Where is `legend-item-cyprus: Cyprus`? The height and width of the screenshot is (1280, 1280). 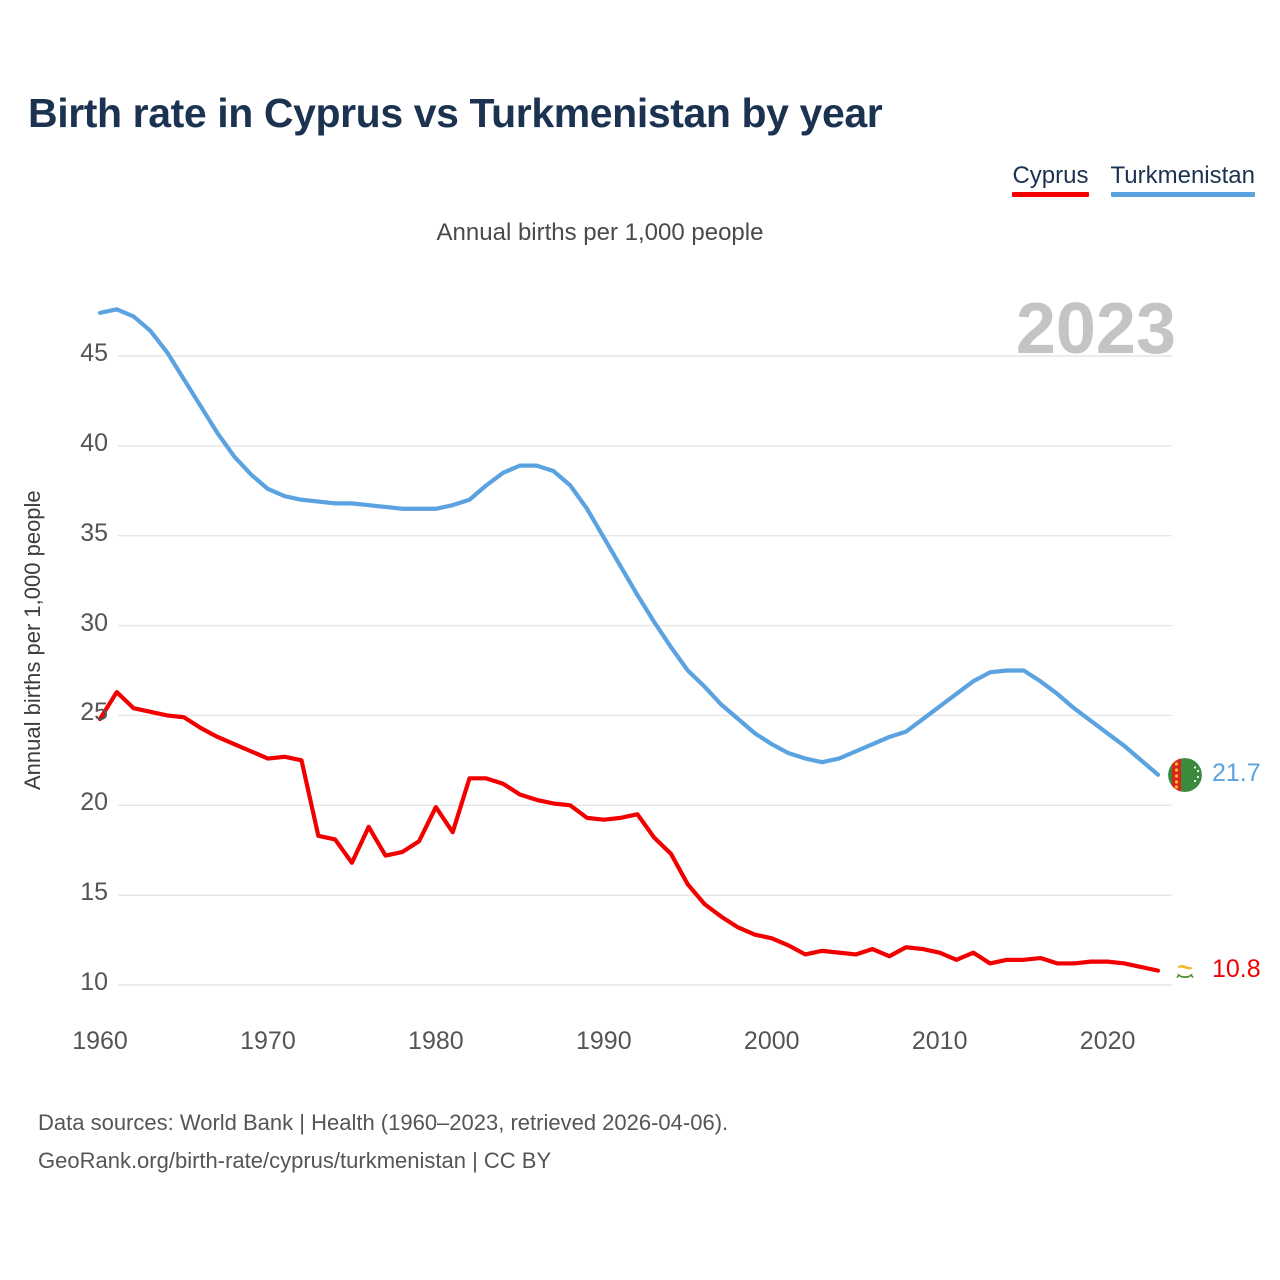 legend-item-cyprus: Cyprus is located at coordinates (1050, 179).